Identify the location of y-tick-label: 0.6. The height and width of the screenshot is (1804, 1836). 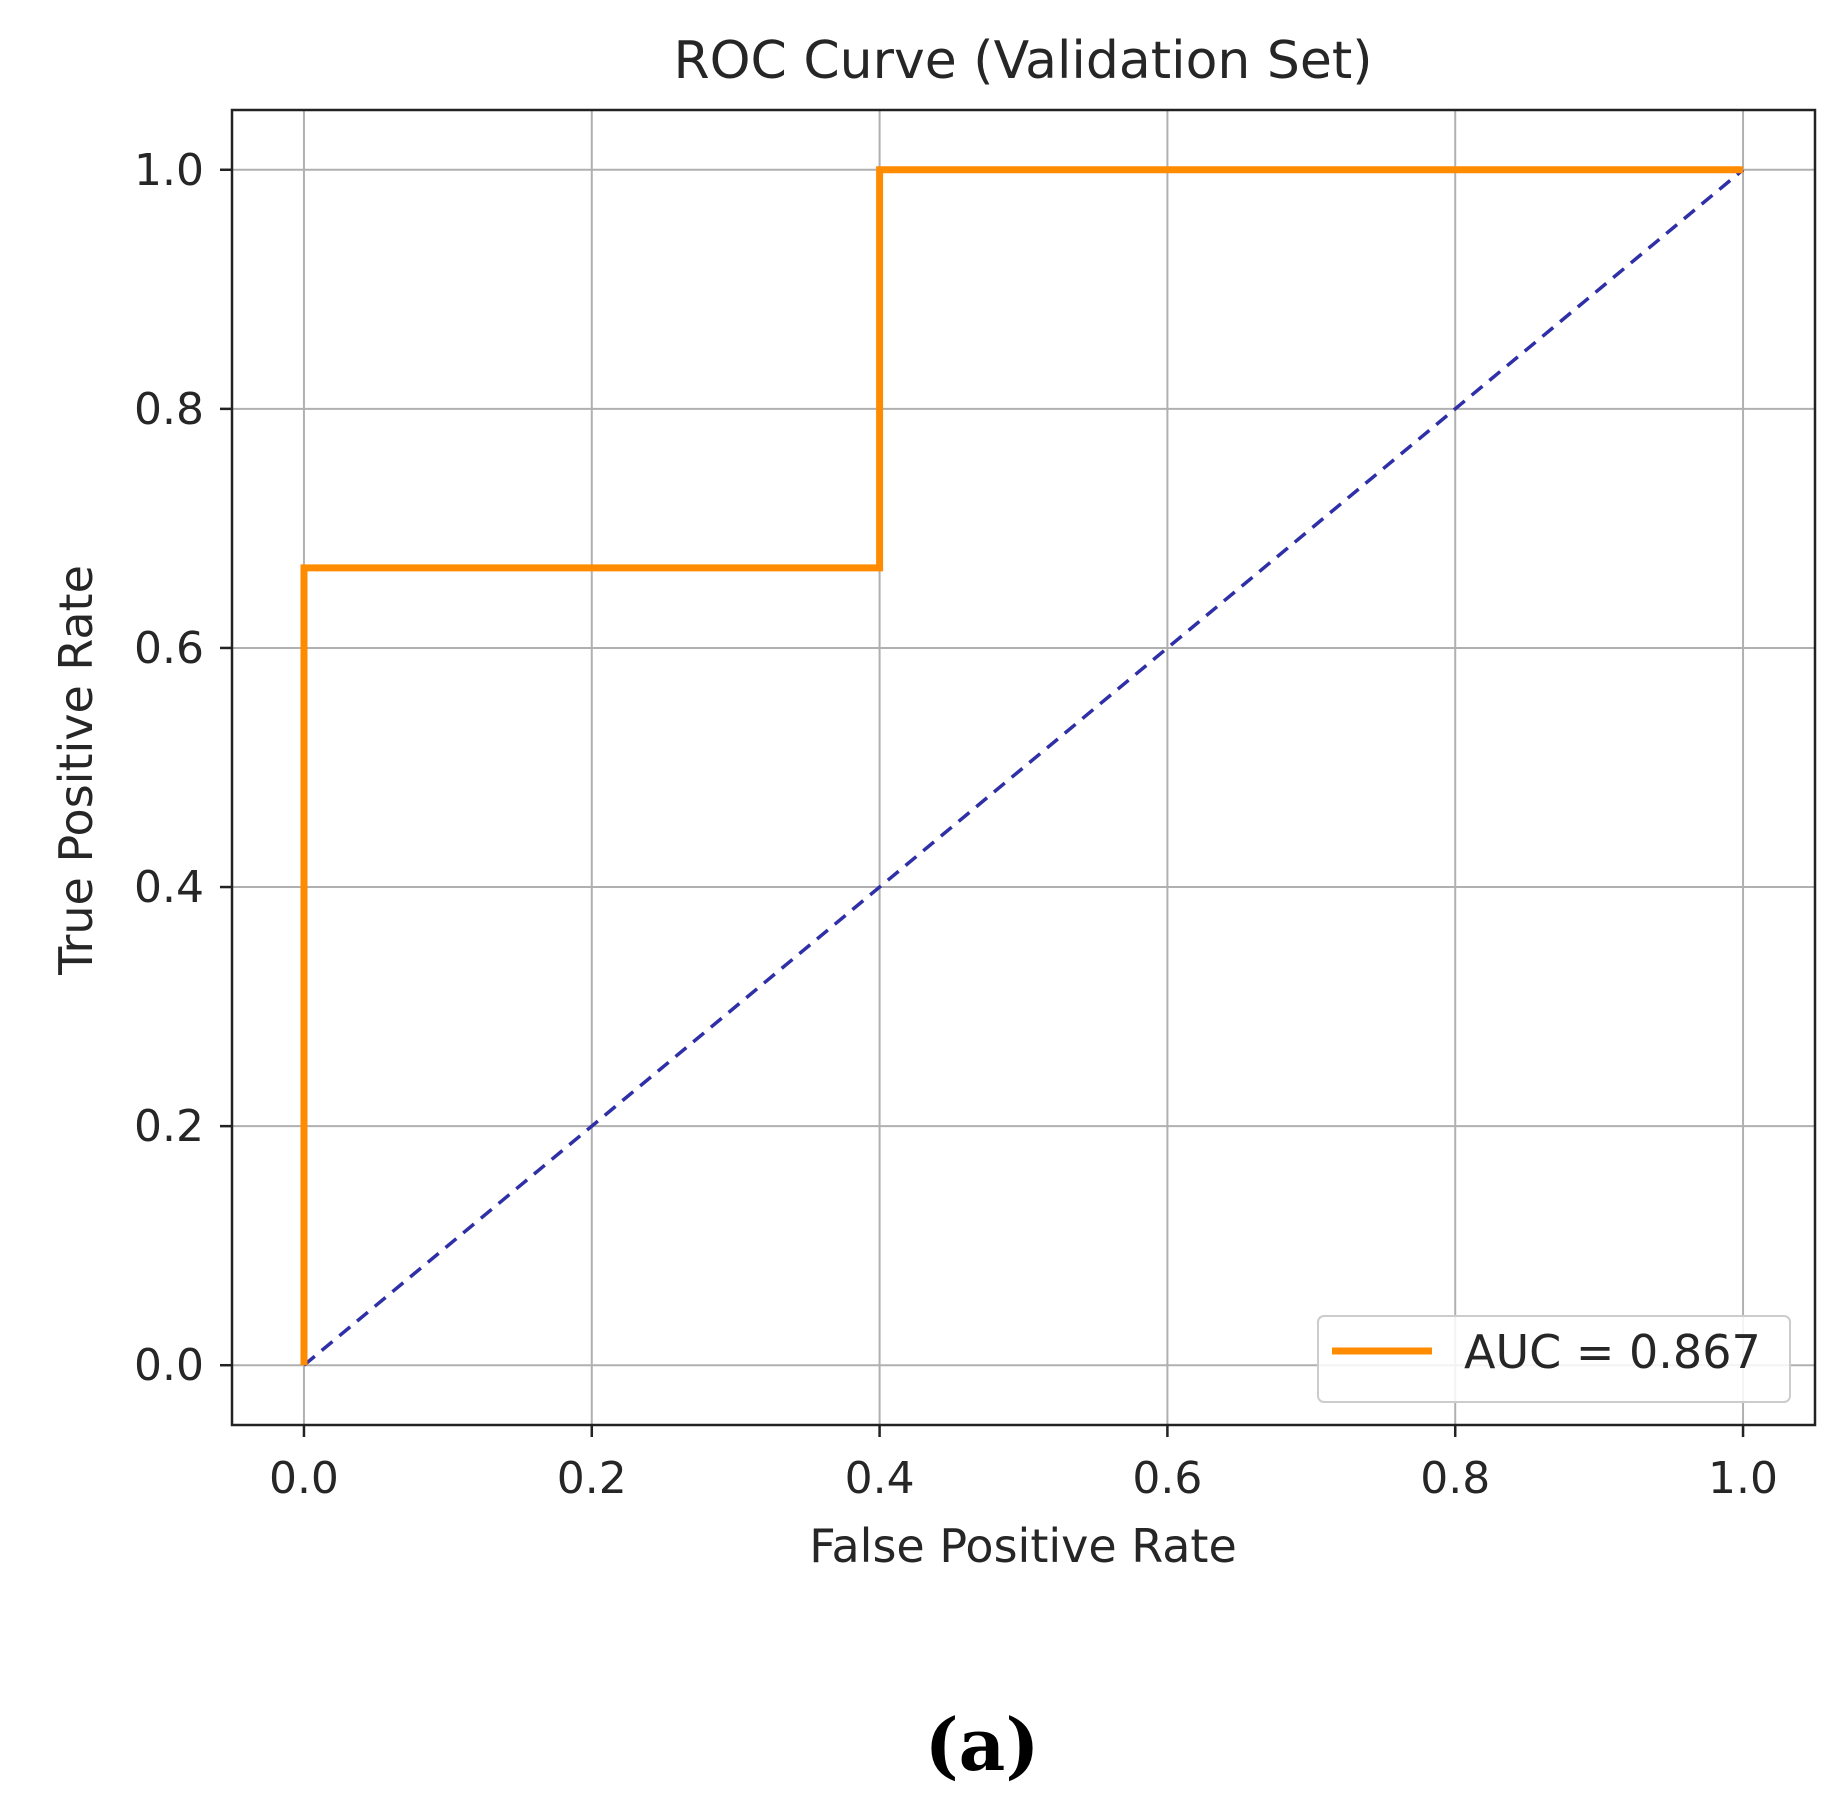
(169, 648).